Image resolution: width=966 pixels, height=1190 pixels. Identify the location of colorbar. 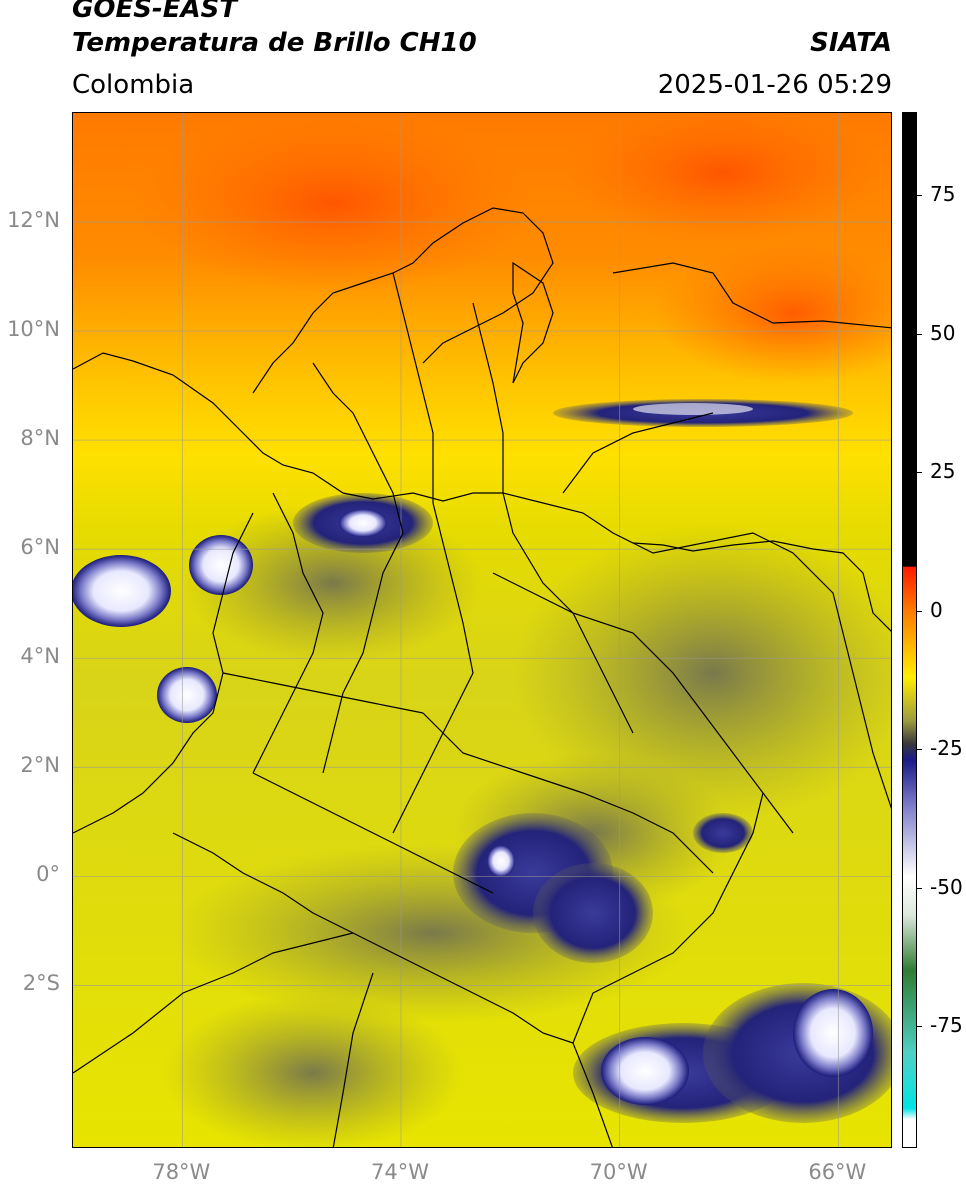
(909, 630).